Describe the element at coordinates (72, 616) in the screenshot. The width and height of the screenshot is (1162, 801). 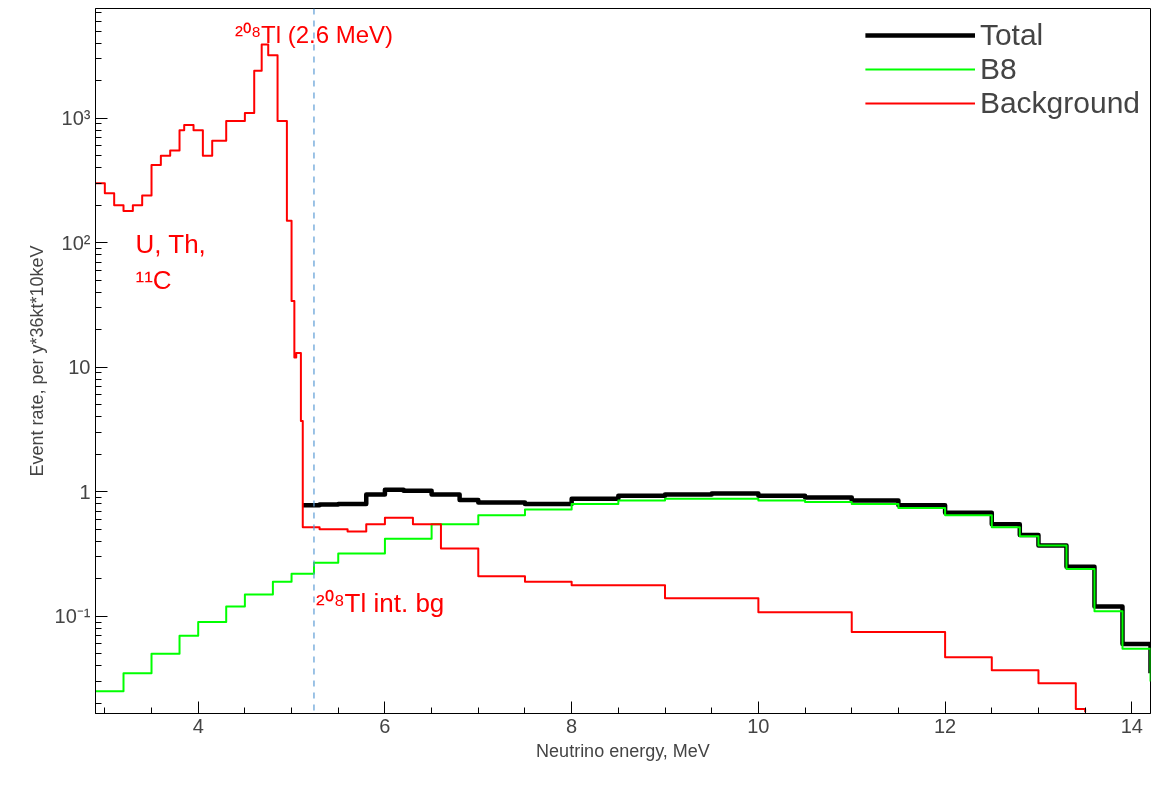
I see `y-tick-label: 10⁻¹` at that location.